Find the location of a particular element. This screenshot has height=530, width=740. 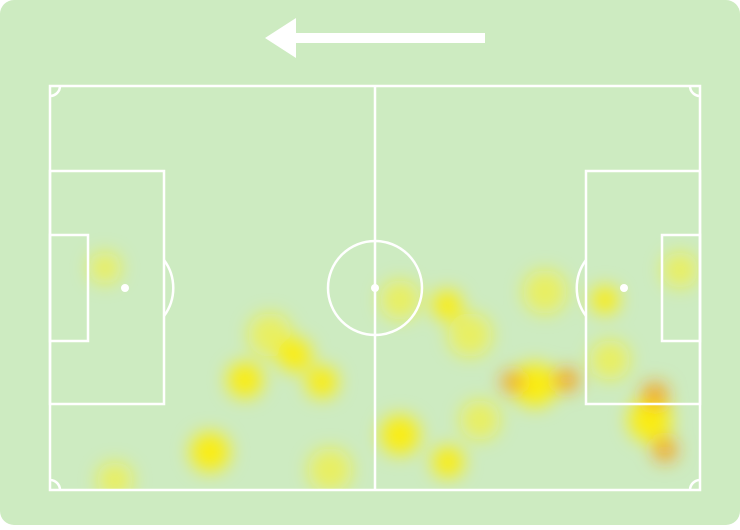

penalty-box-left is located at coordinates (107, 287).